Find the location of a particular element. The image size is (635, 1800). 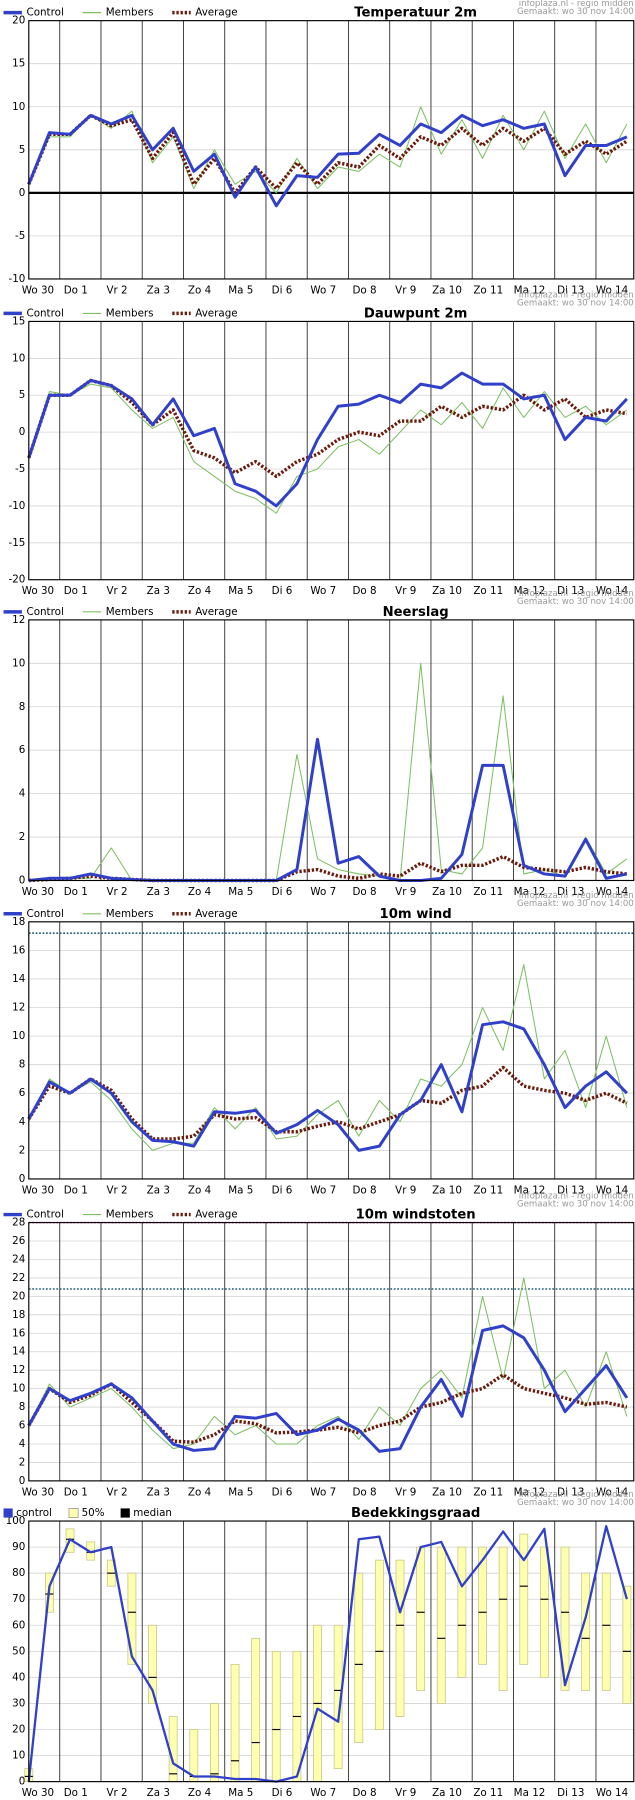

legend-swatch is located at coordinates (73, 1513).